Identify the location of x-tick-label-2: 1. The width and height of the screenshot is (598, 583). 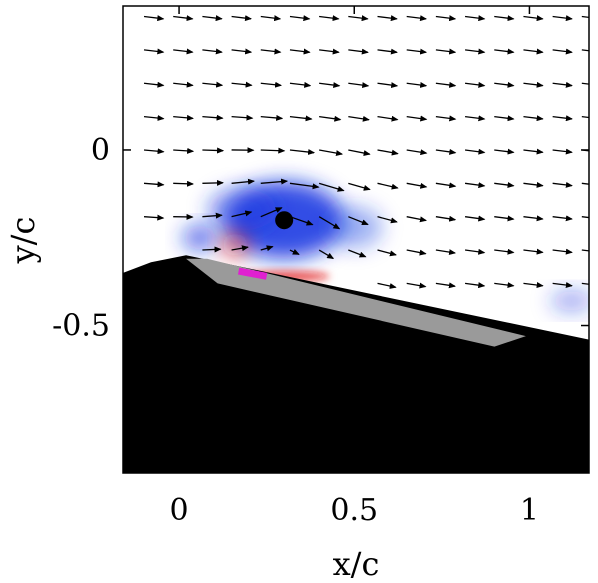
(529, 510).